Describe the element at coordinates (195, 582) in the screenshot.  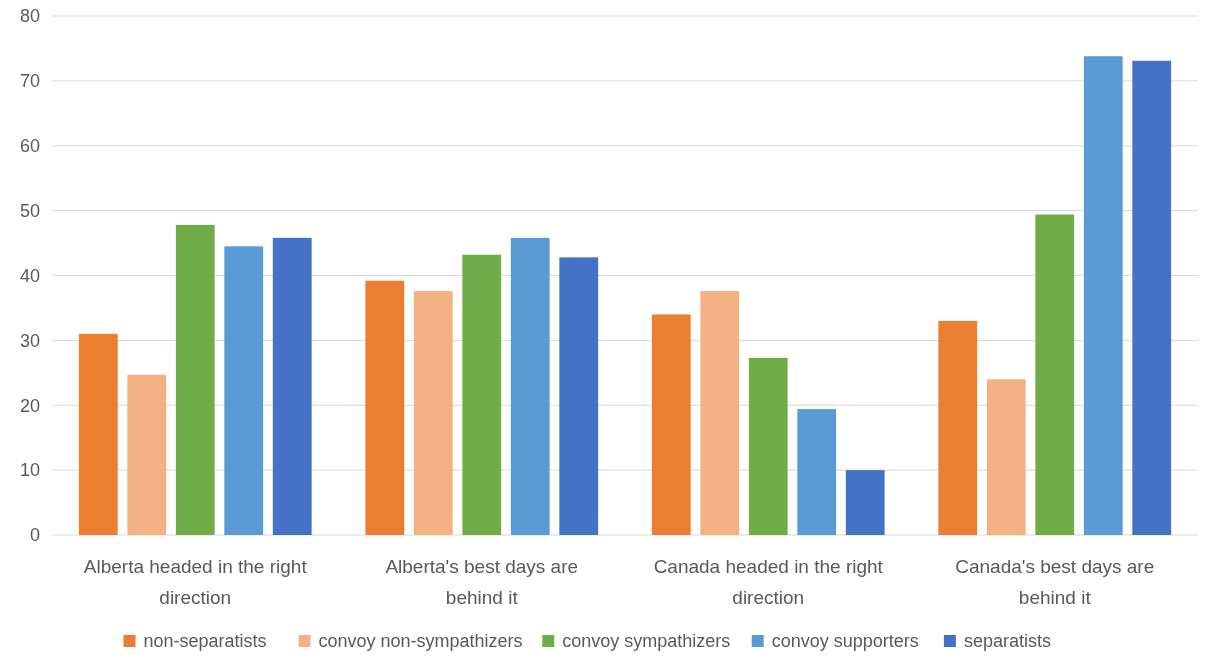
I see `x-tick-label: Alberta headed in the right direction` at that location.